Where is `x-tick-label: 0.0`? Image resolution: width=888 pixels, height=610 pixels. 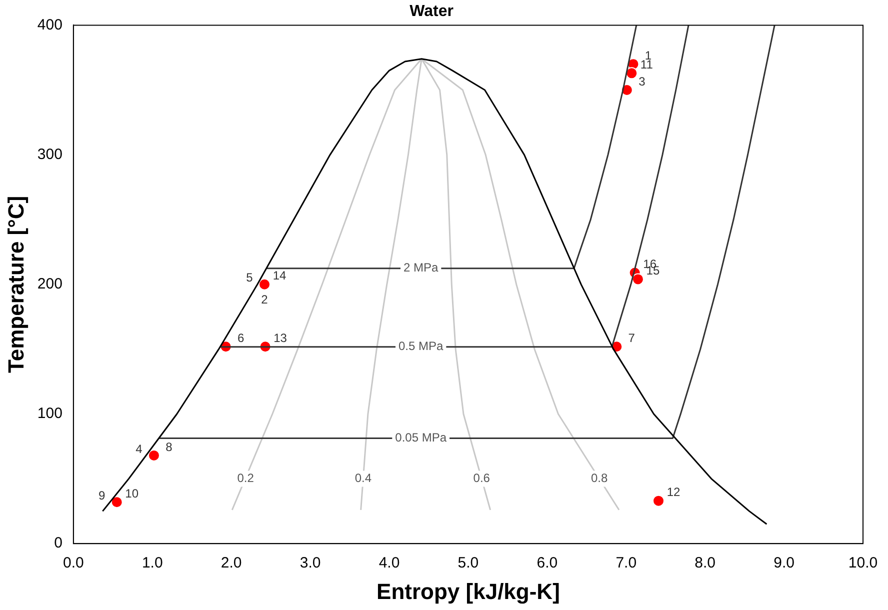
x-tick-label: 0.0 is located at coordinates (73, 563).